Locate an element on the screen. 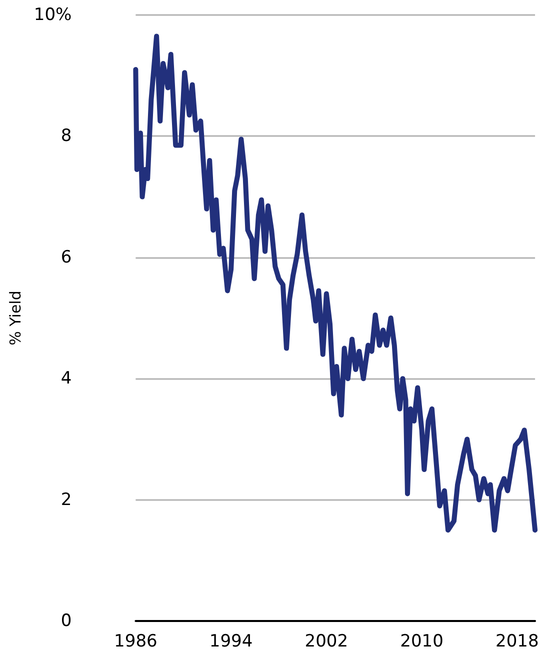 This screenshot has width=541, height=660. y-axis-title: % Yield is located at coordinates (15, 318).